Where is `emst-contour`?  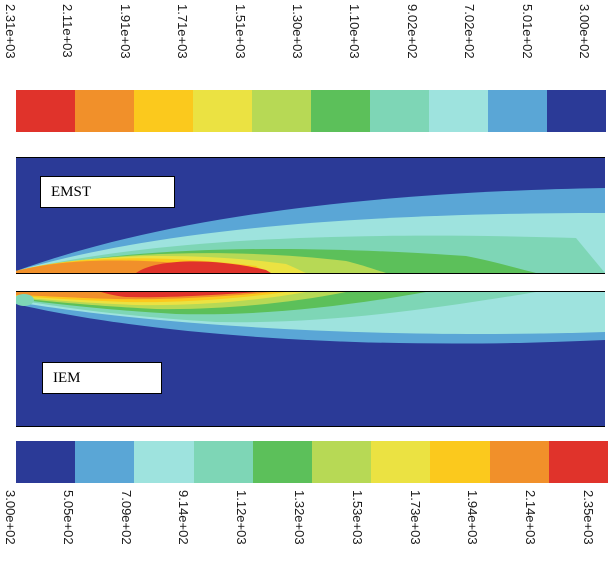 emst-contour is located at coordinates (310, 230).